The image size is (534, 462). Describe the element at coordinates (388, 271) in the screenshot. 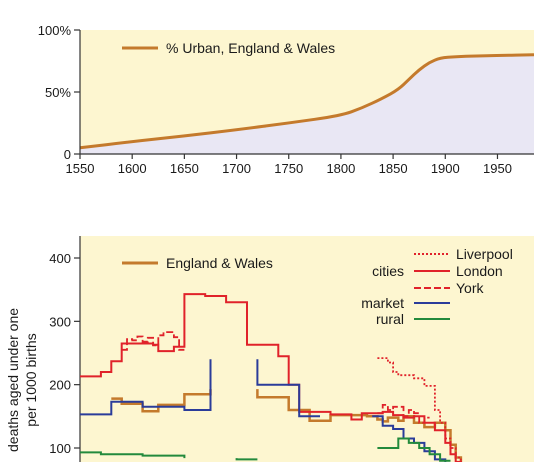

I see `legend-group-cities: cities` at that location.